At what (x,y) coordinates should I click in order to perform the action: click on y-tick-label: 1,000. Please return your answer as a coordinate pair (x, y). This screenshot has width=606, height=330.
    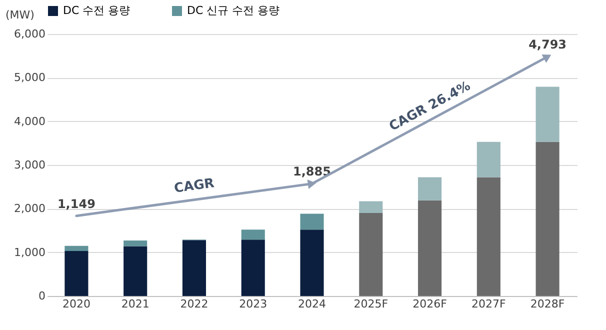
    Looking at the image, I should click on (30, 252).